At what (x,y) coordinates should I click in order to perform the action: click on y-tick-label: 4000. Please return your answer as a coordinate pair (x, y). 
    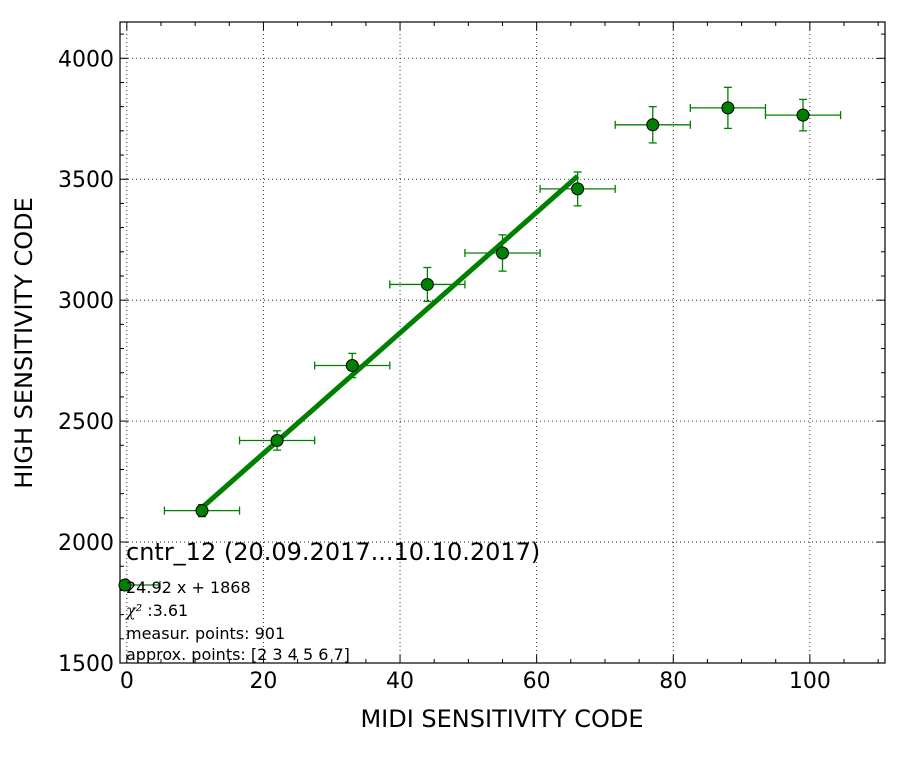
    Looking at the image, I should click on (86, 59).